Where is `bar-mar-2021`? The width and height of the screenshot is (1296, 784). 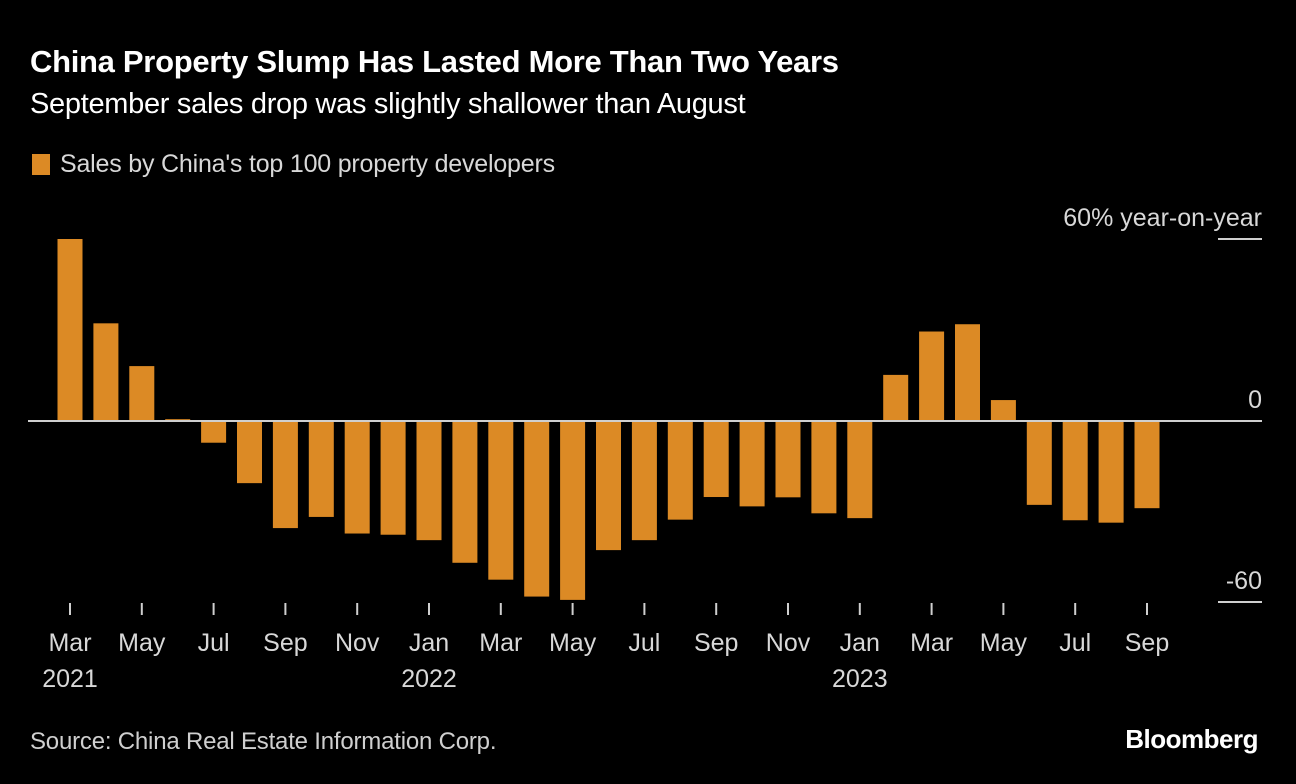 bar-mar-2021 is located at coordinates (70, 330).